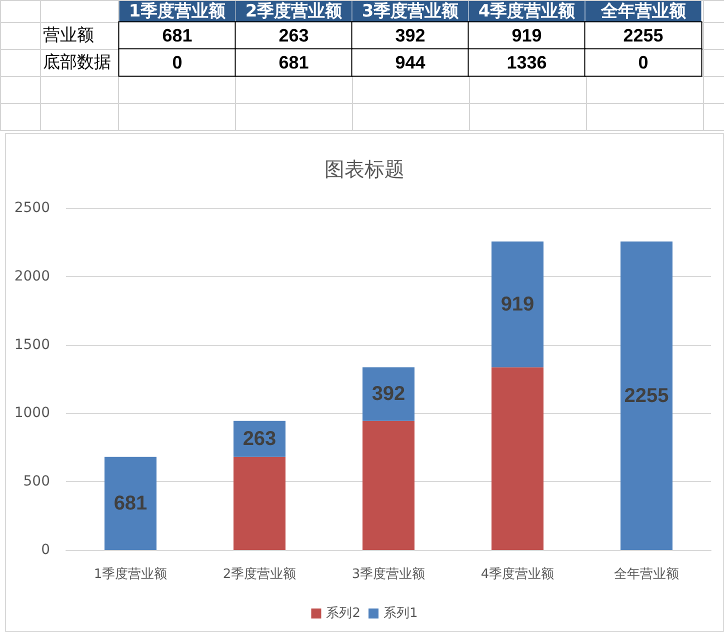 The width and height of the screenshot is (724, 632). Describe the element at coordinates (364, 169) in the screenshot. I see `chart-title: 图表标题` at that location.